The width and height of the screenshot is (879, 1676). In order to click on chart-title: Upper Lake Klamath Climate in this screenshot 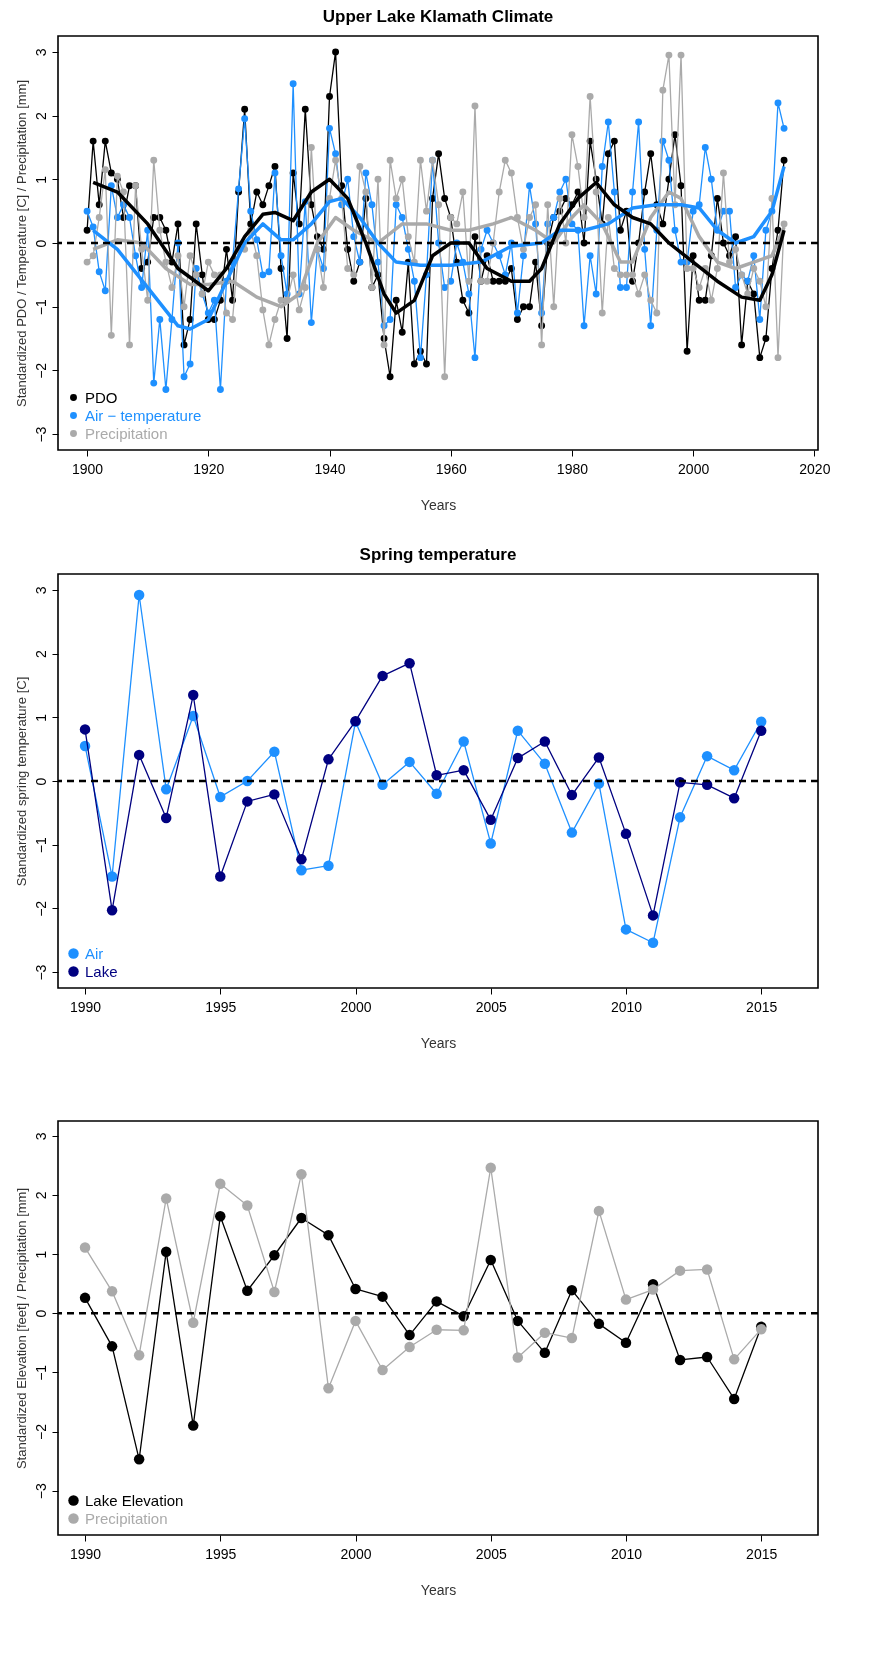, I will do `click(438, 16)`.